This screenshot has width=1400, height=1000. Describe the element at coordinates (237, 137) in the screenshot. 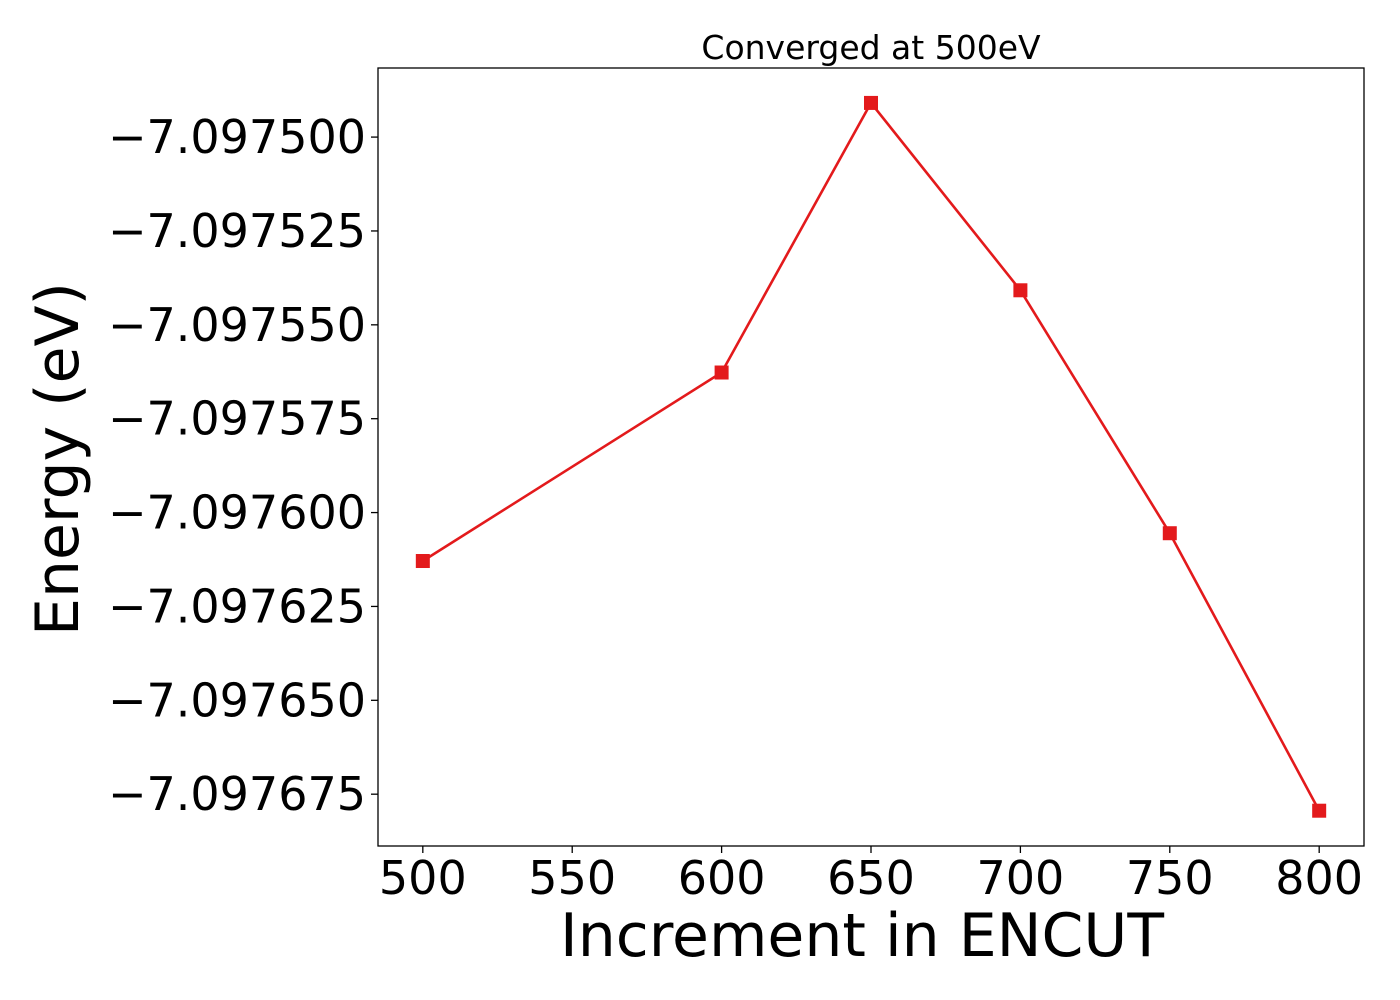

I see `y-tick-label: −7.097500` at that location.